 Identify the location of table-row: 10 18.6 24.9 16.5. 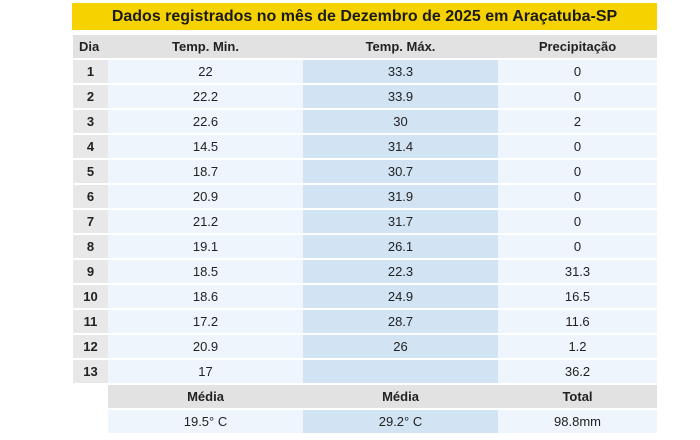
(365, 296).